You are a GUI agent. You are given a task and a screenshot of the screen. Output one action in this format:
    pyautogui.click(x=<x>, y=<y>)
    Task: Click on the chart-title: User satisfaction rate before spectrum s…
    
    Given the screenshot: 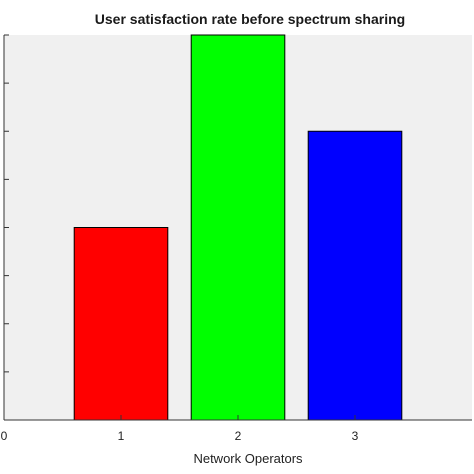 What is the action you would take?
    pyautogui.click(x=250, y=19)
    